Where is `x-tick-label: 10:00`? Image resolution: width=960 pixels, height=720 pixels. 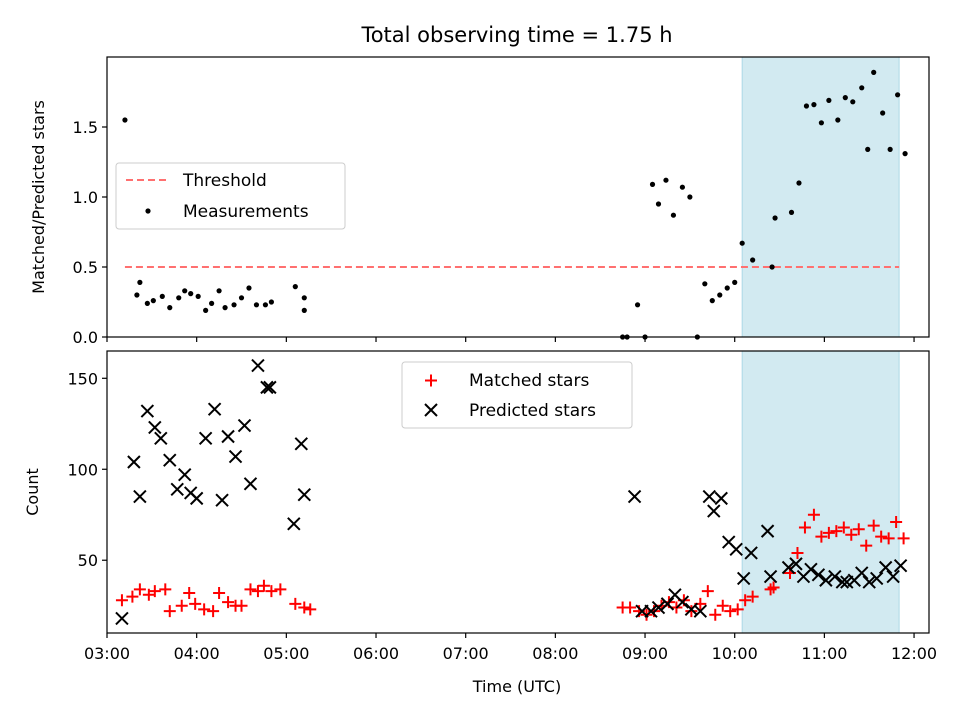 x-tick-label: 10:00 is located at coordinates (735, 653).